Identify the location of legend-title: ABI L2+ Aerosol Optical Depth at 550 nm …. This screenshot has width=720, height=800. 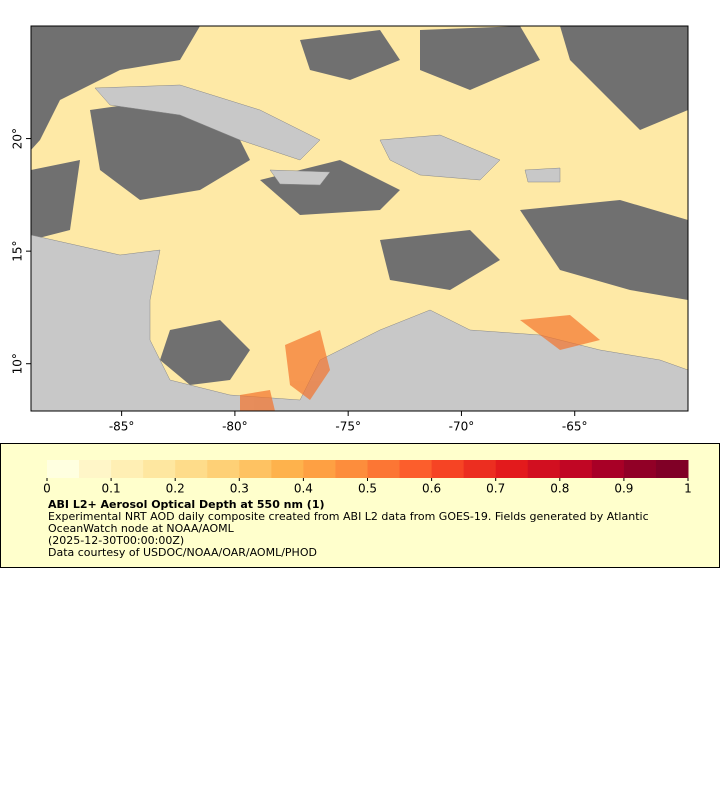
(186, 504).